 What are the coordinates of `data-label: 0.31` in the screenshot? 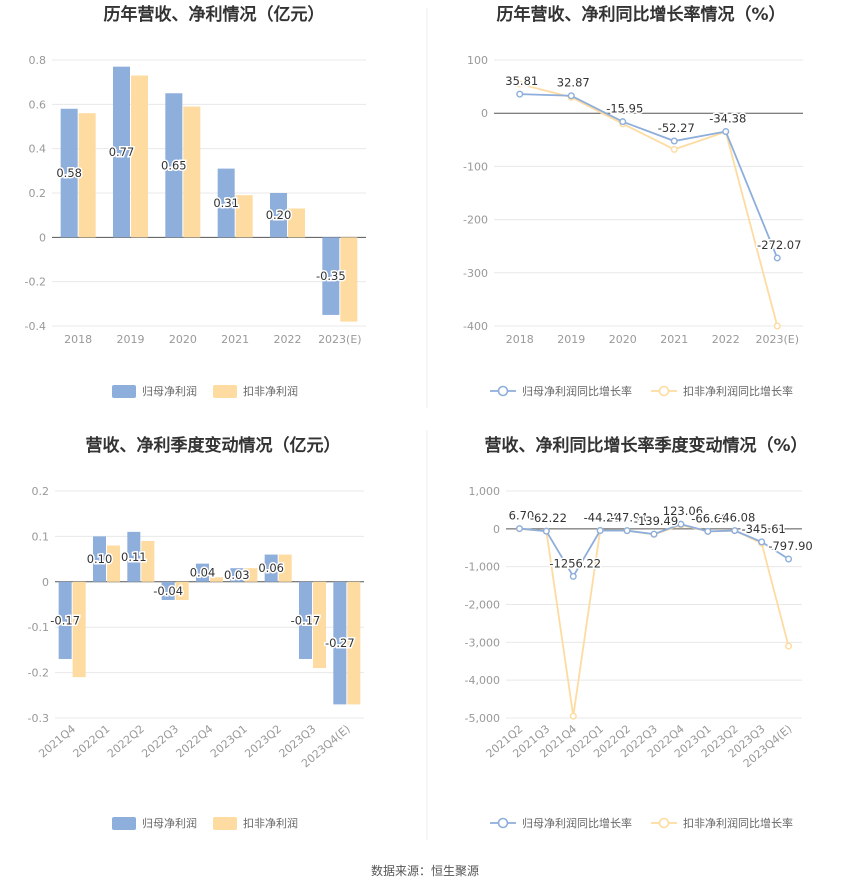 It's located at (226, 203).